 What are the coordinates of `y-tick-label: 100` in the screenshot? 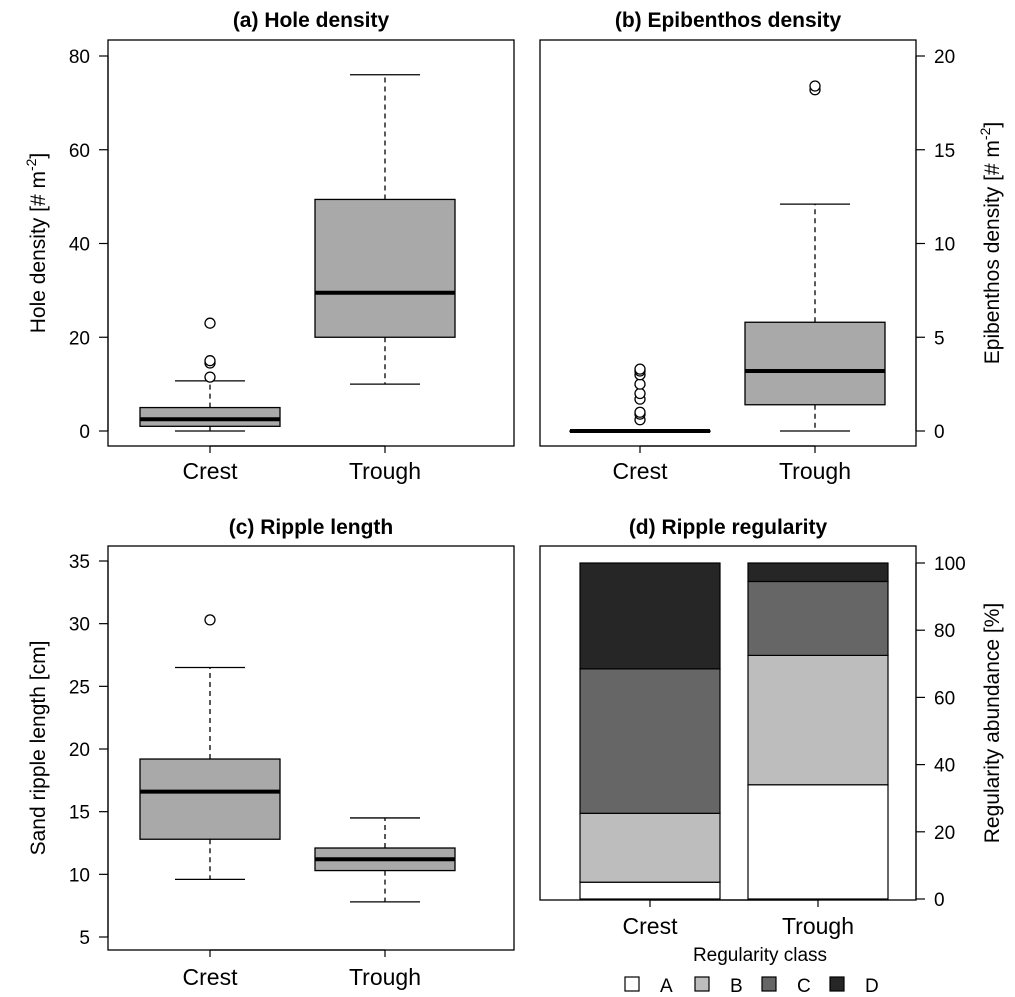 It's located at (950, 564).